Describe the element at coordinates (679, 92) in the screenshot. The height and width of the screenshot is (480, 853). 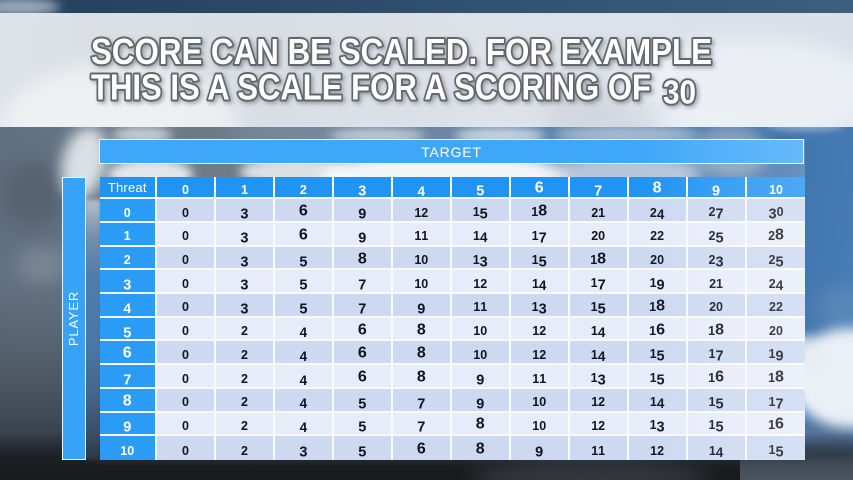
I see `svg-text: 30` at that location.